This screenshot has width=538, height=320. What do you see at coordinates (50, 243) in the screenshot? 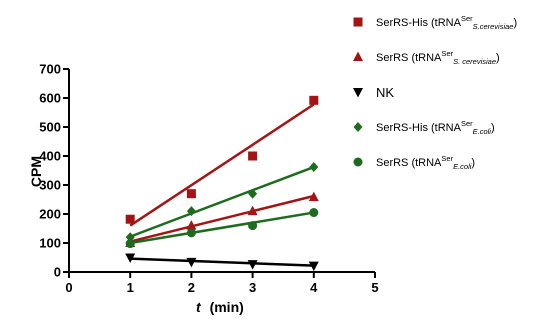
I see `y-tick-label: 100` at bounding box center [50, 243].